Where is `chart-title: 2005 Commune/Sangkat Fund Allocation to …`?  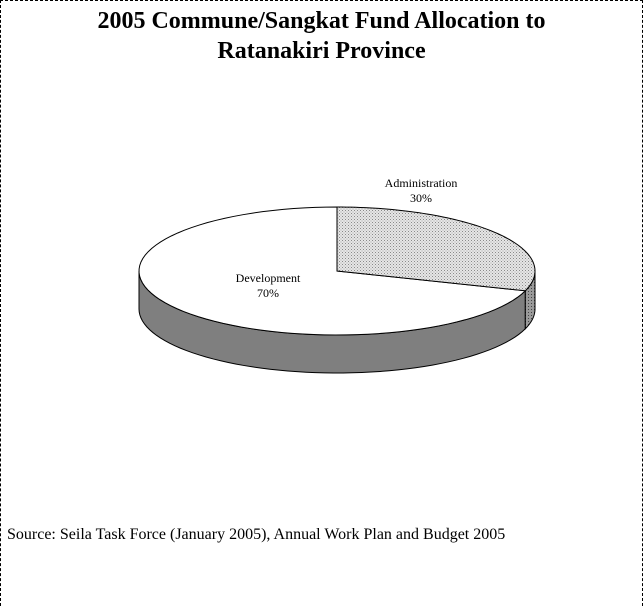
chart-title: 2005 Commune/Sangkat Fund Allocation to … is located at coordinates (321, 36).